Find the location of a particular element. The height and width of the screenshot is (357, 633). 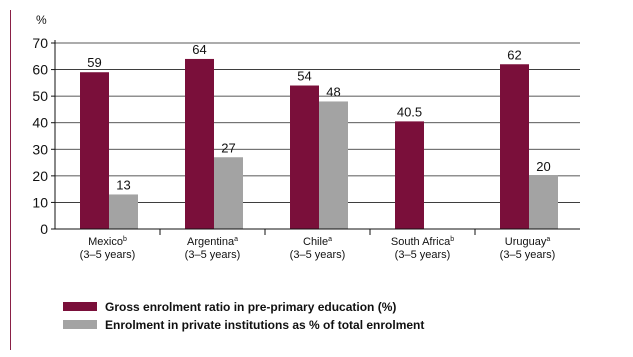

data-label: 27 is located at coordinates (228, 147).